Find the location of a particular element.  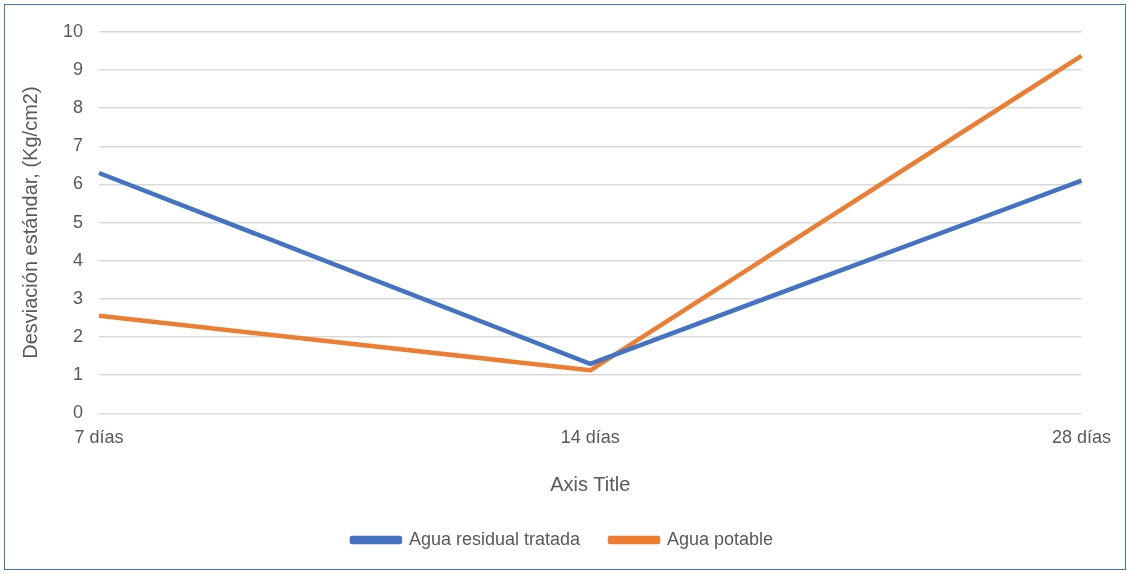

legend-label: Agua residual tratada is located at coordinates (494, 538).